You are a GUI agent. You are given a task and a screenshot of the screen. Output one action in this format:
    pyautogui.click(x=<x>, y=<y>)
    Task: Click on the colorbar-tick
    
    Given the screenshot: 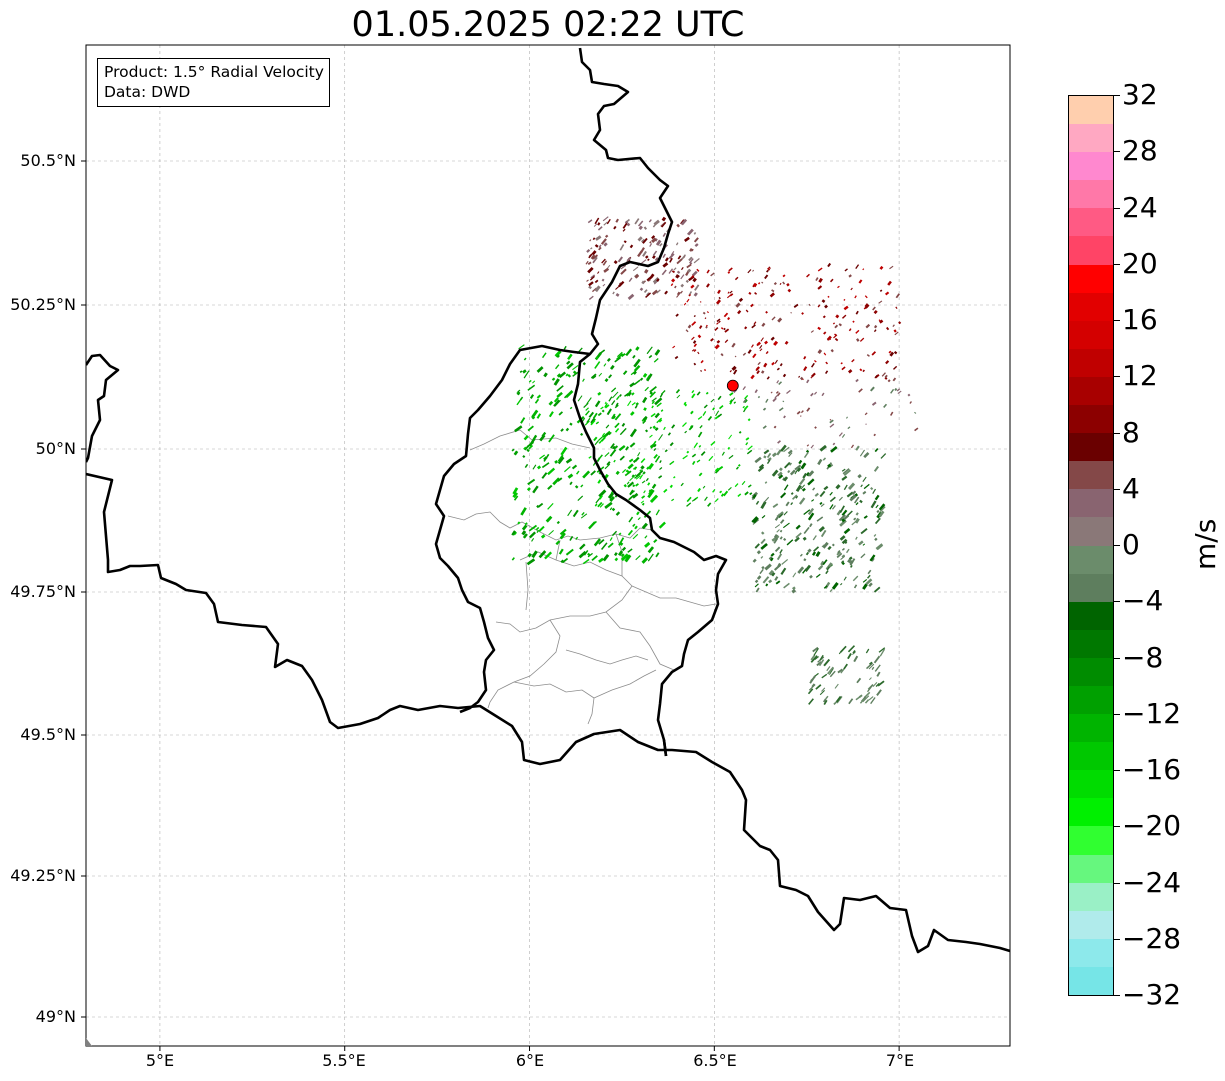 What is the action you would take?
    pyautogui.click(x=1117, y=95)
    